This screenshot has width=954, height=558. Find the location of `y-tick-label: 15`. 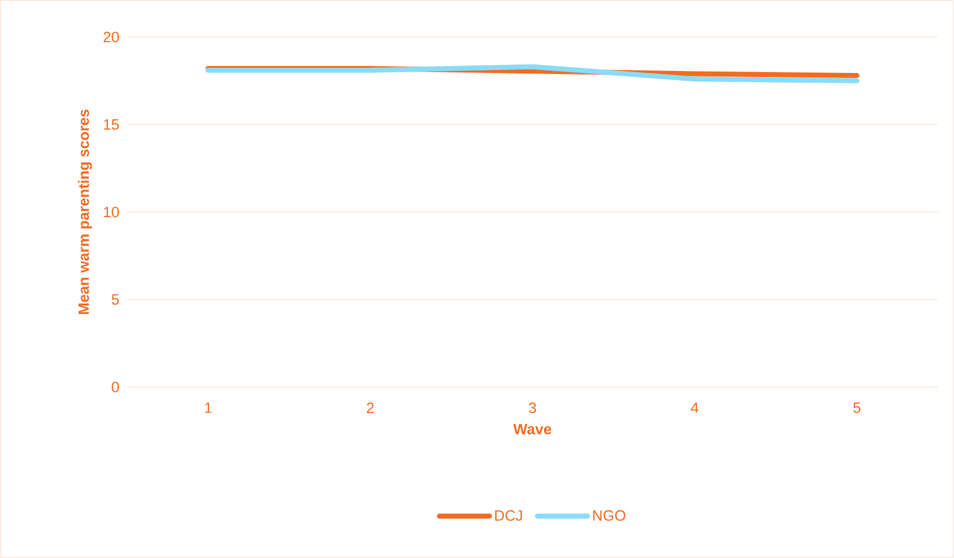

y-tick-label: 15 is located at coordinates (111, 124).